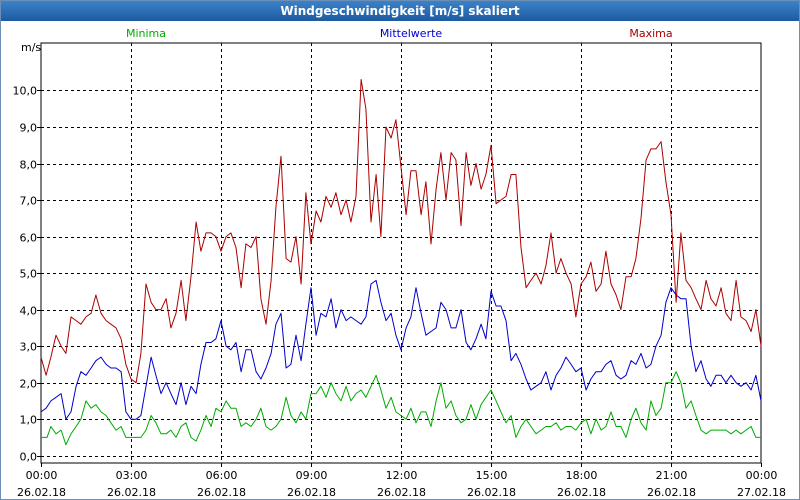  I want to click on y-tick-label-0: 0,0, so click(29, 457).